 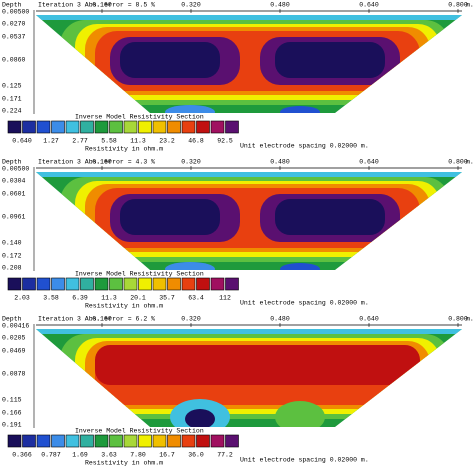 What do you see at coordinates (196, 141) in the screenshot?
I see `legend-value: 46.8` at bounding box center [196, 141].